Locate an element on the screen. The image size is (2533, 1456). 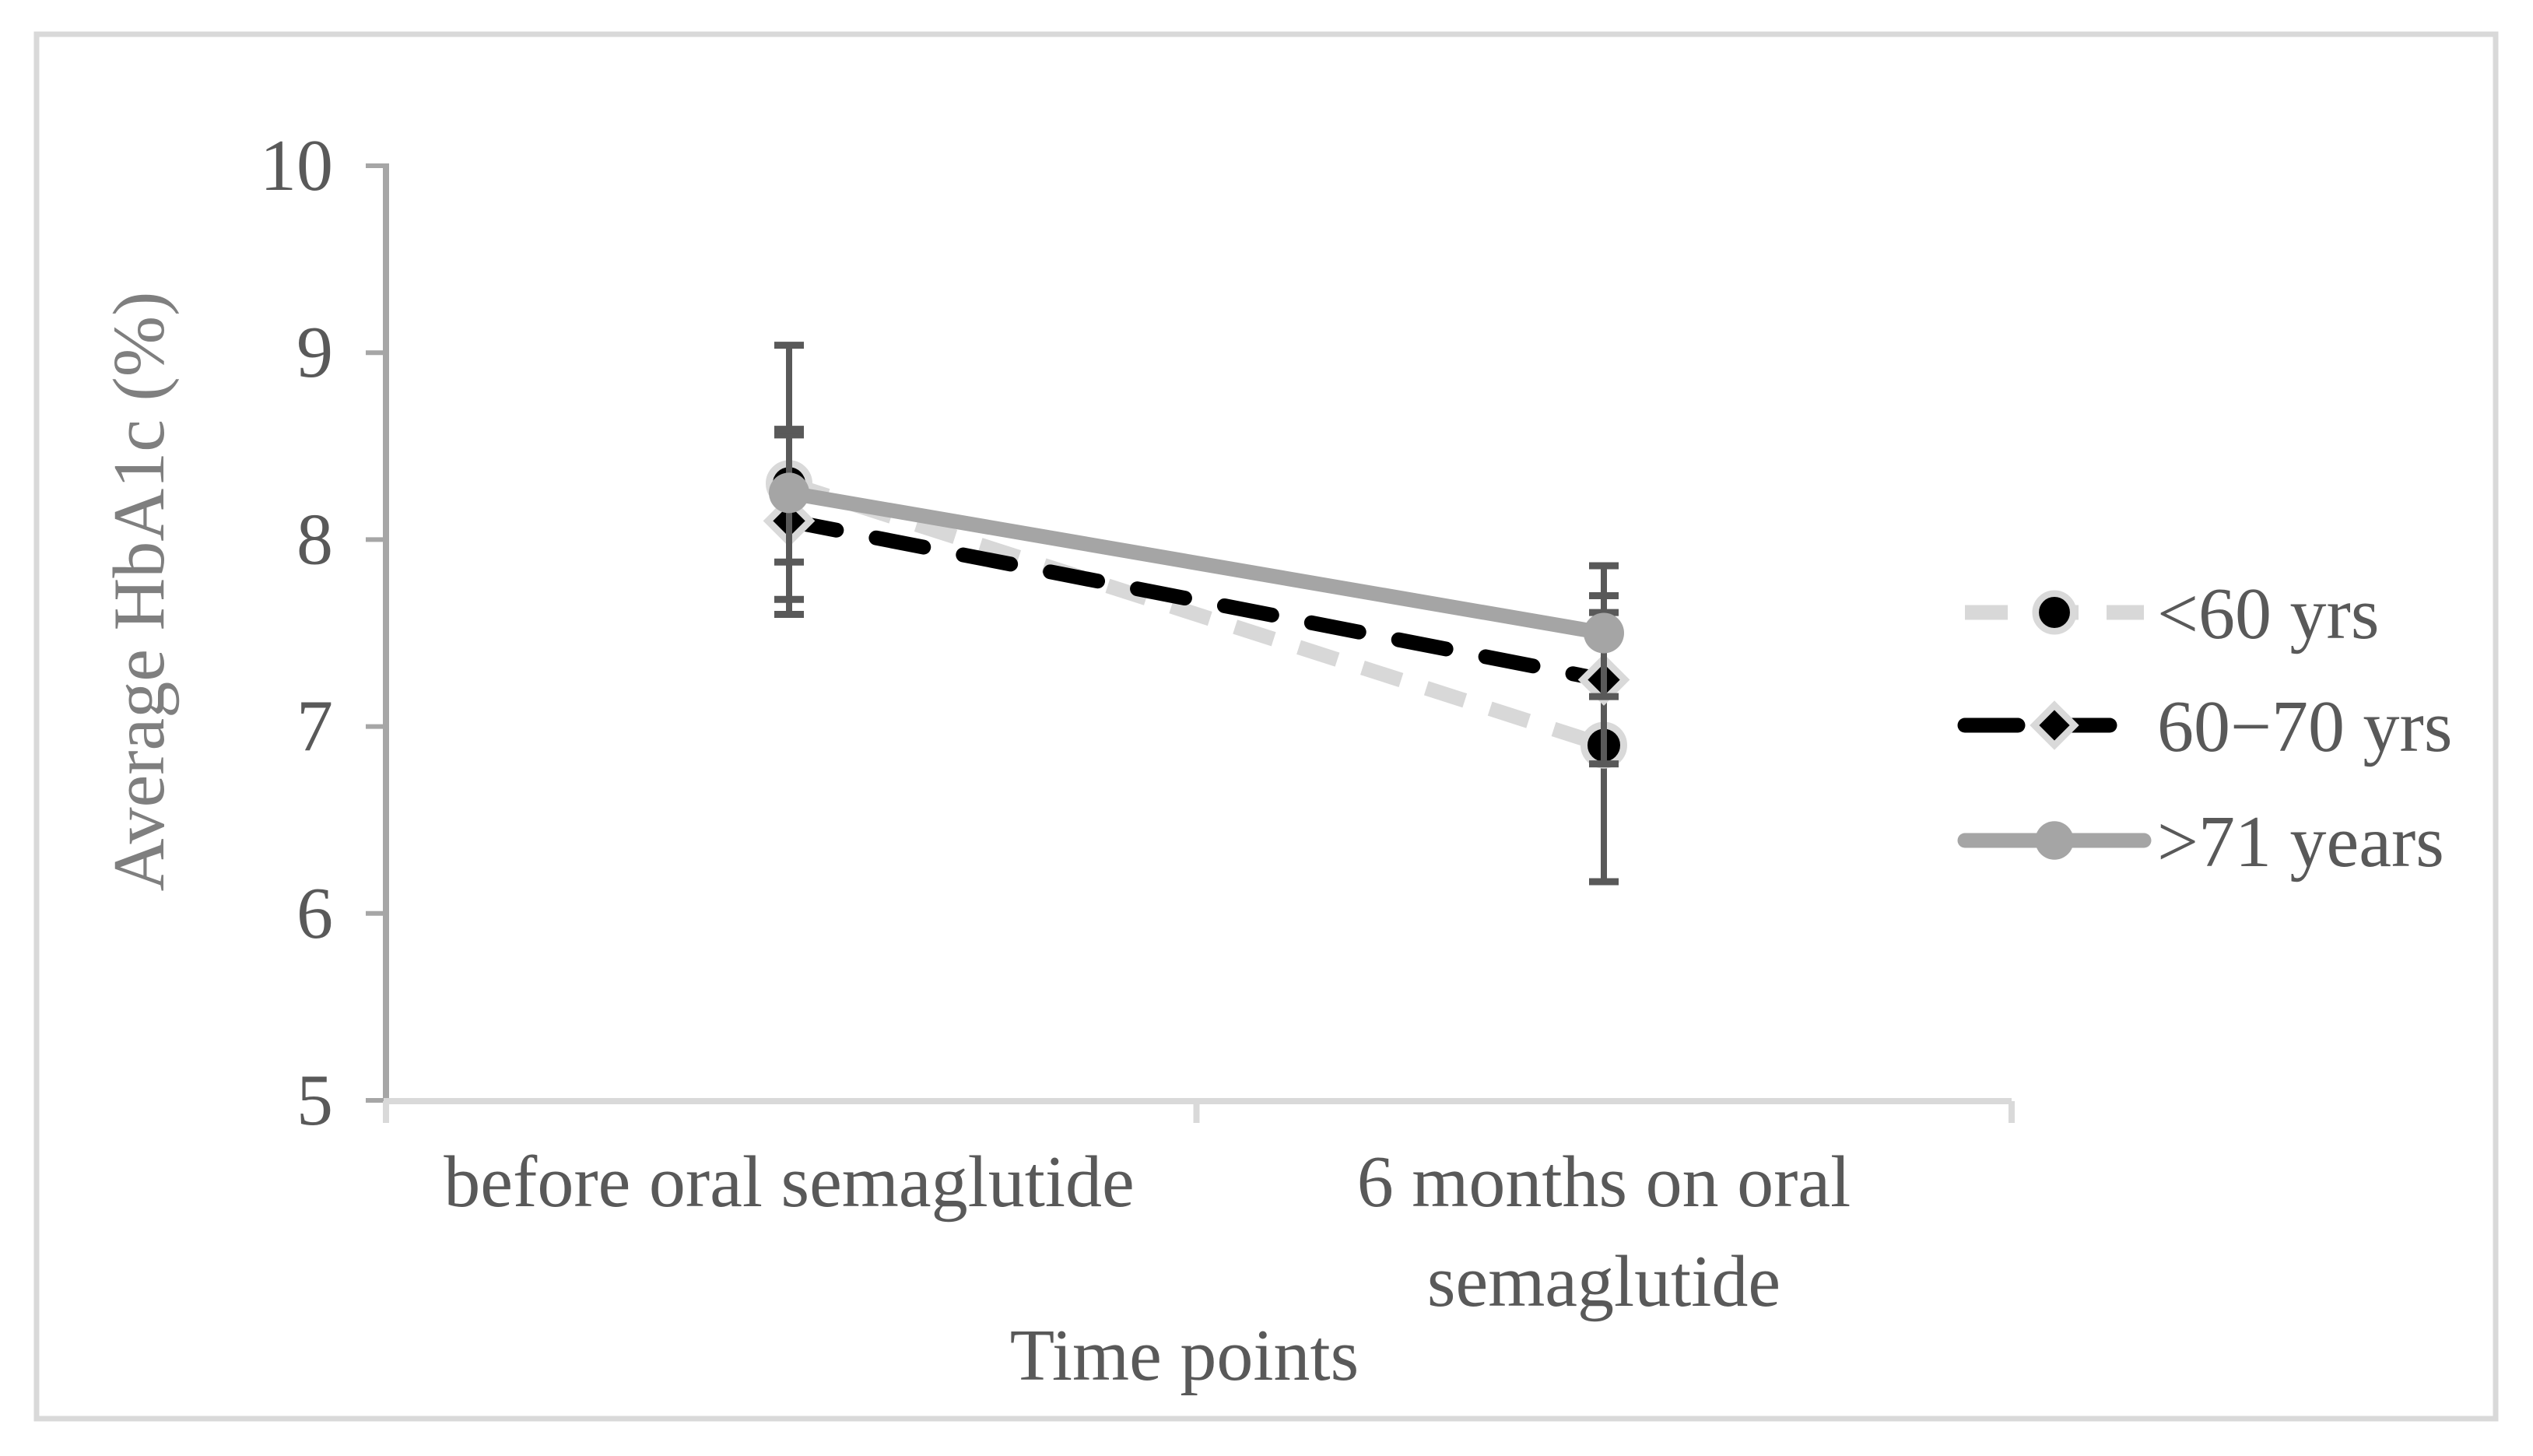
y-tick-label: 7 is located at coordinates (314, 727).